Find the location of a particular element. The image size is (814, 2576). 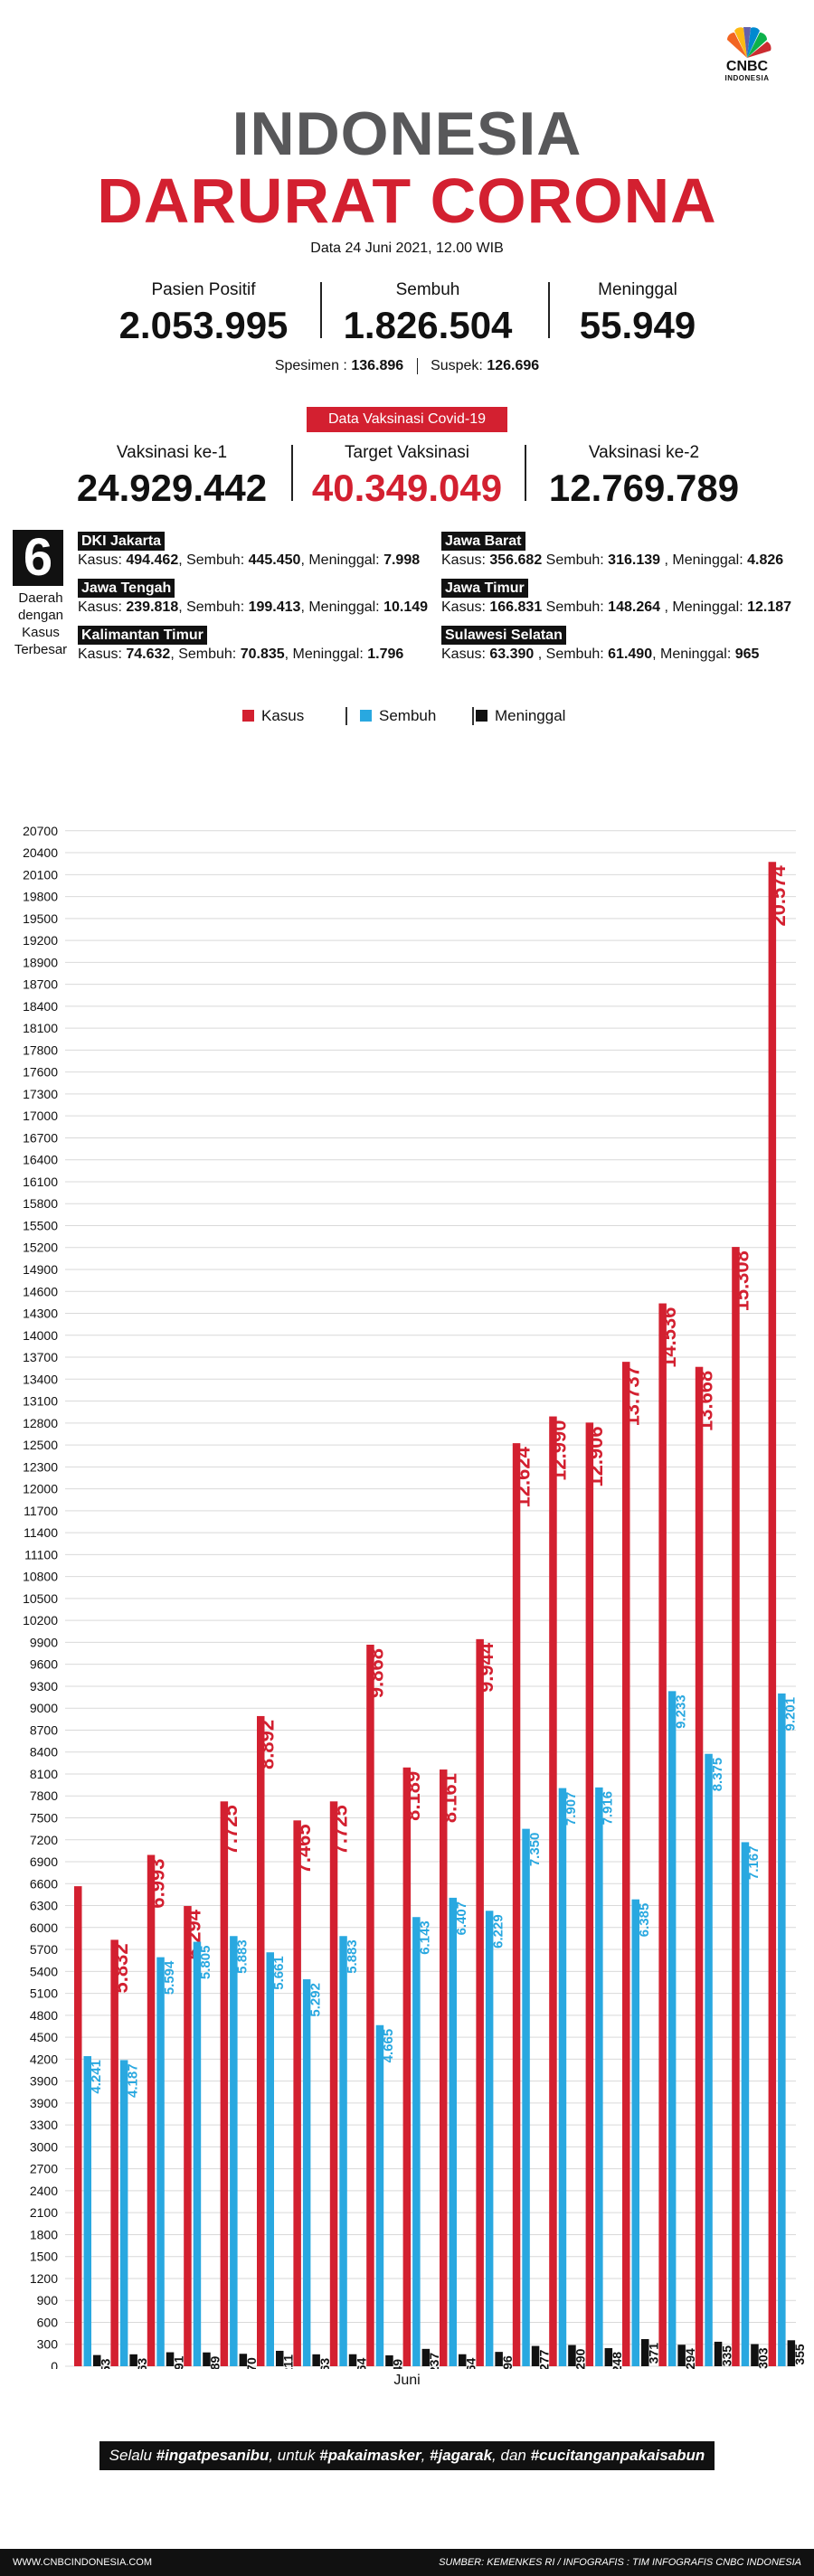

y-tick-label: 13400 is located at coordinates (40, 1379).